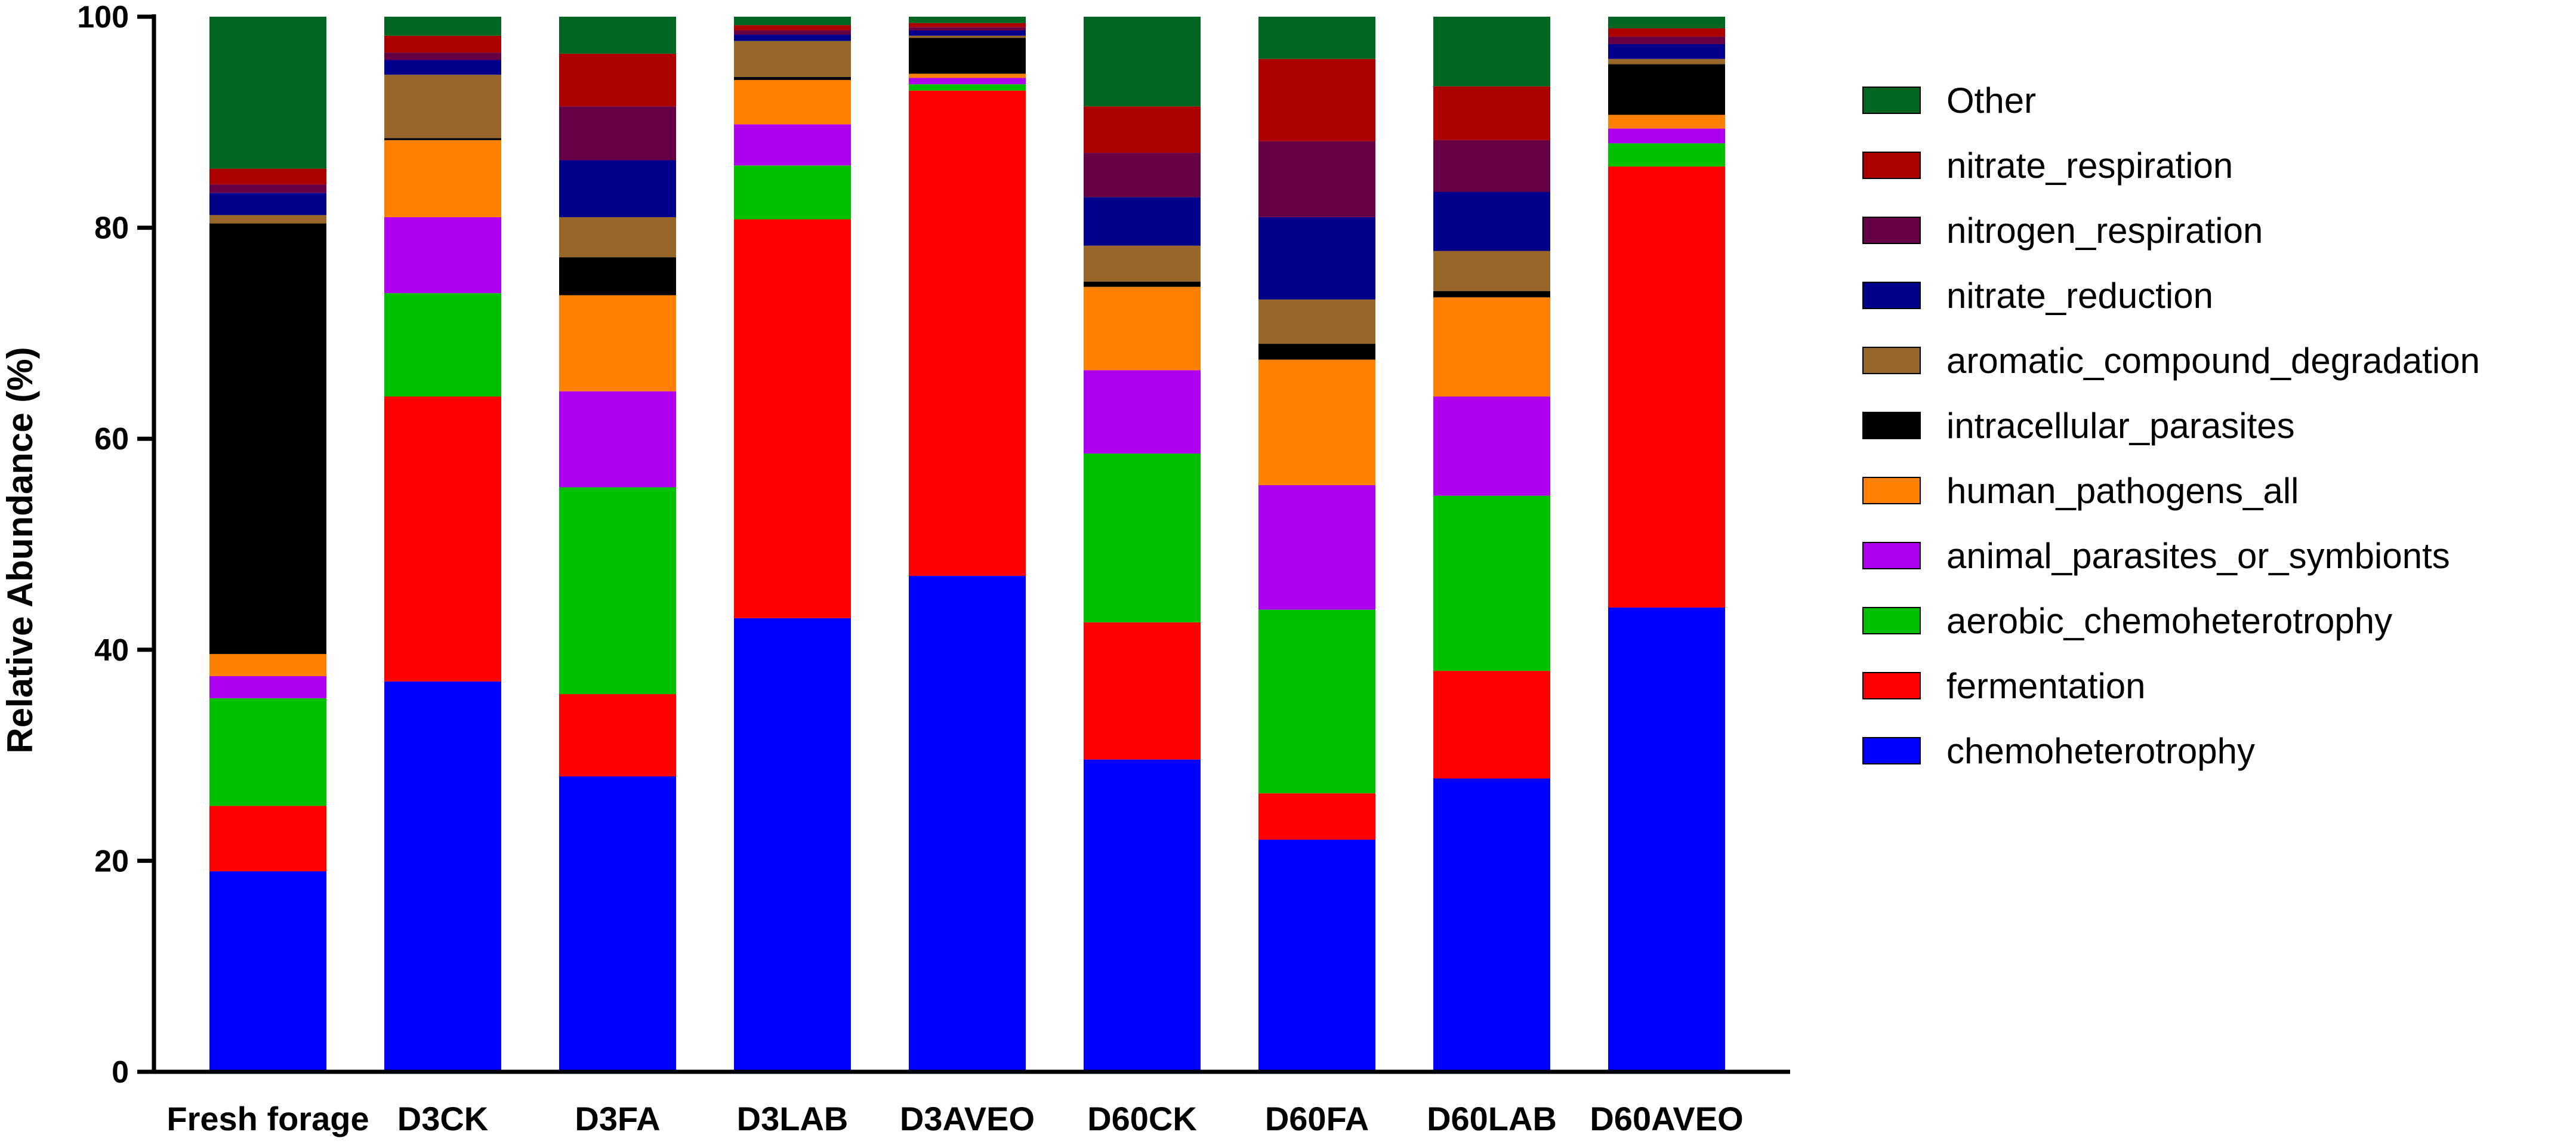 The image size is (2576, 1147). Describe the element at coordinates (20, 550) in the screenshot. I see `y-axis-title: Relative Abundance (%)` at that location.